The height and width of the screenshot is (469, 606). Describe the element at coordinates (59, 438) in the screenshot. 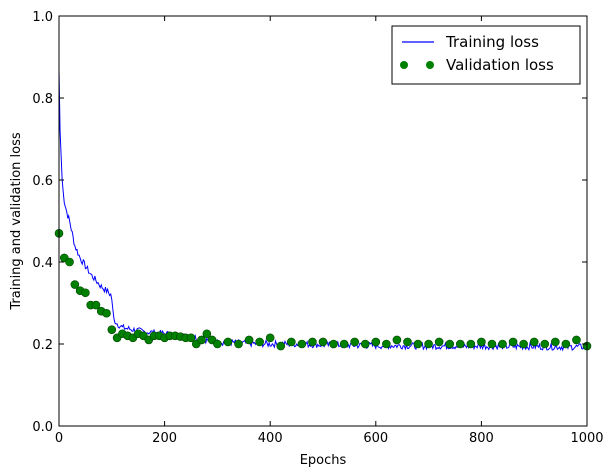

I see `x-tick-label: 0` at that location.